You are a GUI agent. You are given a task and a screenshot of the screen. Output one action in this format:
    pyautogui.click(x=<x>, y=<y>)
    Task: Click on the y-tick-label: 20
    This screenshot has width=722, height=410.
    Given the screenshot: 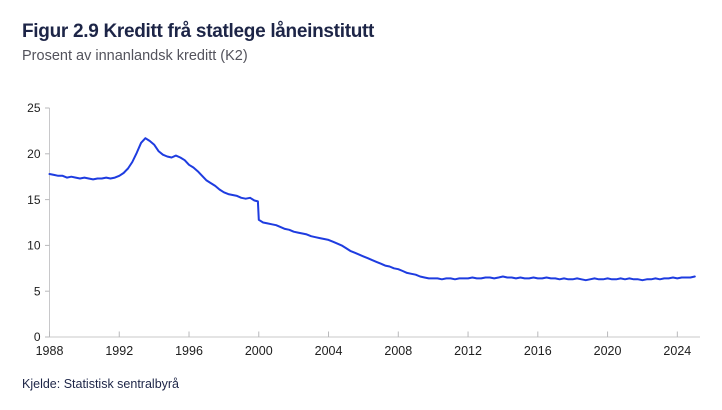 What is the action you would take?
    pyautogui.click(x=34, y=154)
    